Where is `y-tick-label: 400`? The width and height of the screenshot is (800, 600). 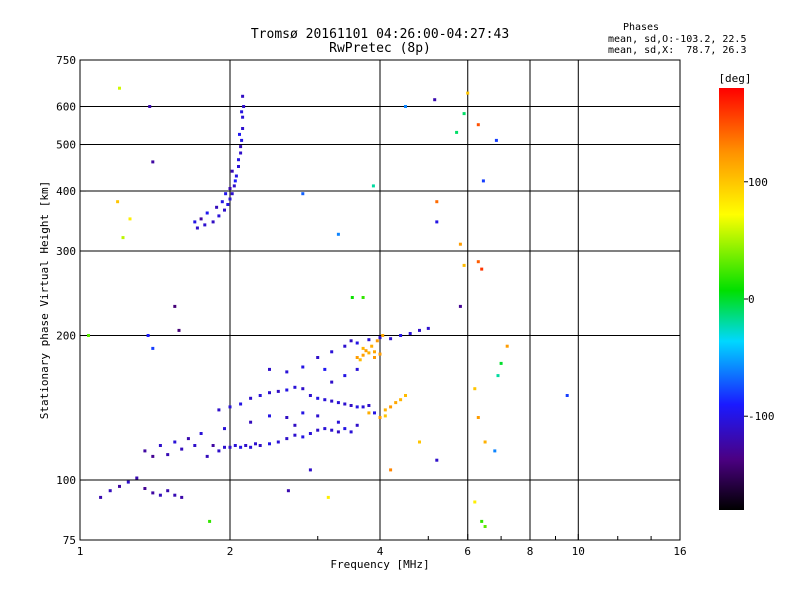 y-tick-label: 400 is located at coordinates (66, 191).